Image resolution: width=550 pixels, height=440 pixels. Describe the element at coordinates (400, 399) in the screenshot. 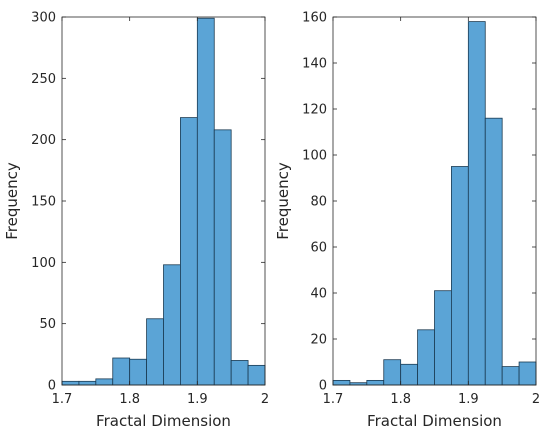

I see `right-histogram-x-tick-label: 1.8` at that location.